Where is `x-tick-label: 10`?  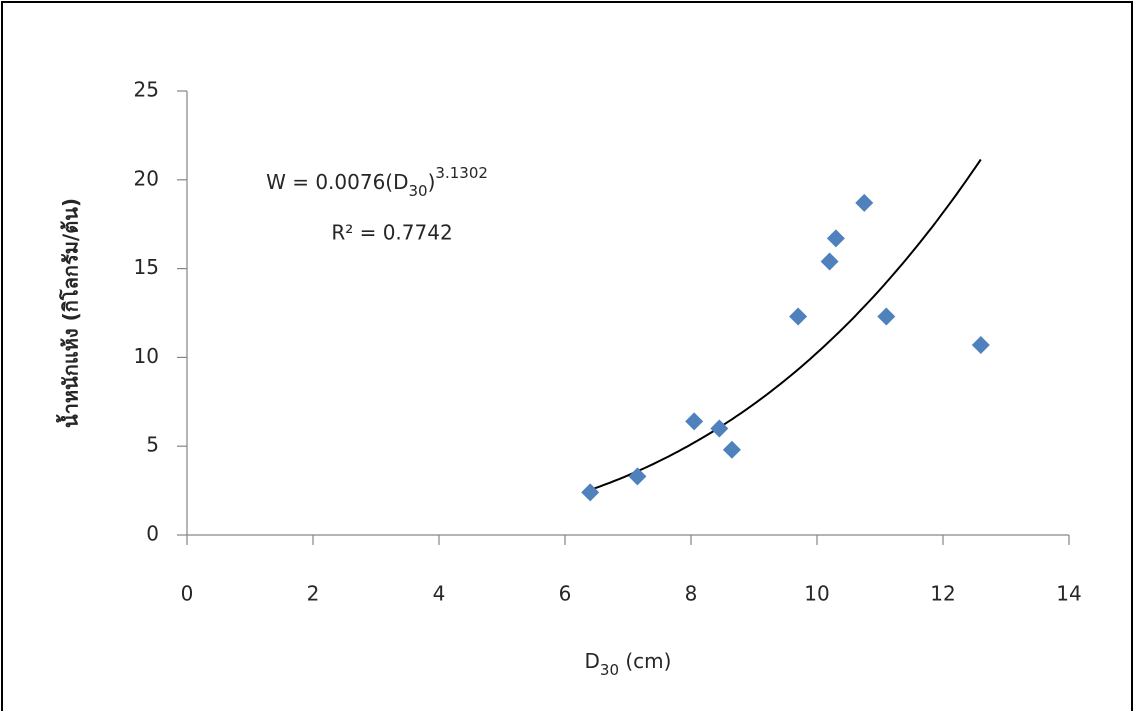 x-tick-label: 10 is located at coordinates (816, 594).